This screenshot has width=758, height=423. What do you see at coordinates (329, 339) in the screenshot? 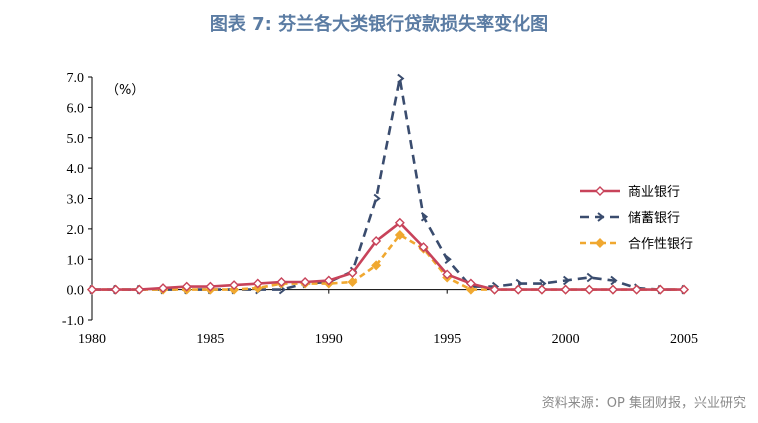
I see `x-tick-label: 1990` at bounding box center [329, 339].